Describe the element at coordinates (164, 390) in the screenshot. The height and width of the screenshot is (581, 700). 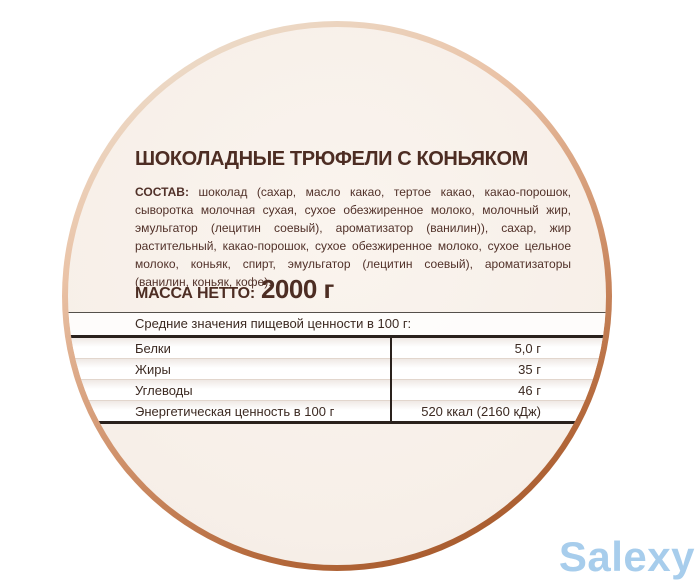
I see `row-label: Углеводы` at that location.